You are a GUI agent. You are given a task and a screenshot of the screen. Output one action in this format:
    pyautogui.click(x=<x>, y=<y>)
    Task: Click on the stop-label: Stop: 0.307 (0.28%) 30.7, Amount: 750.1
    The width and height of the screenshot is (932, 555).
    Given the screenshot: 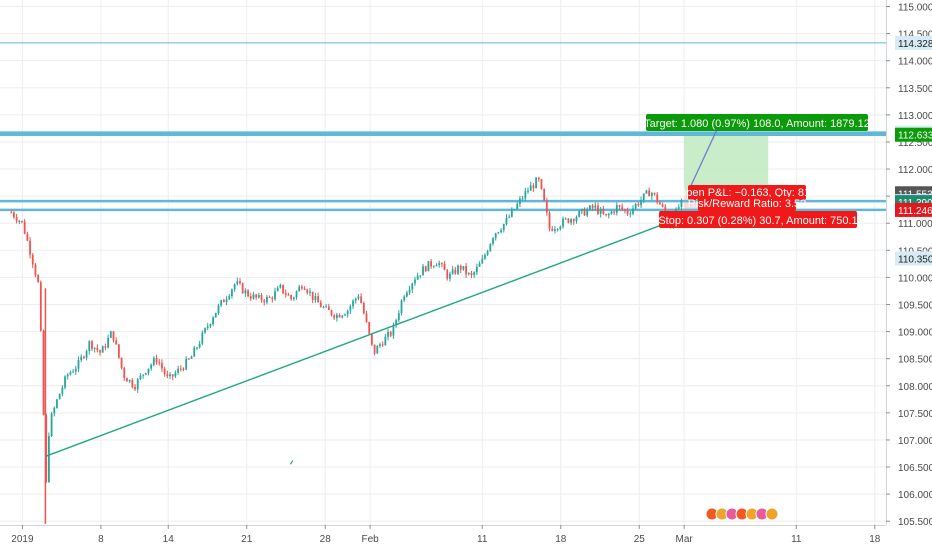 What is the action you would take?
    pyautogui.click(x=758, y=219)
    